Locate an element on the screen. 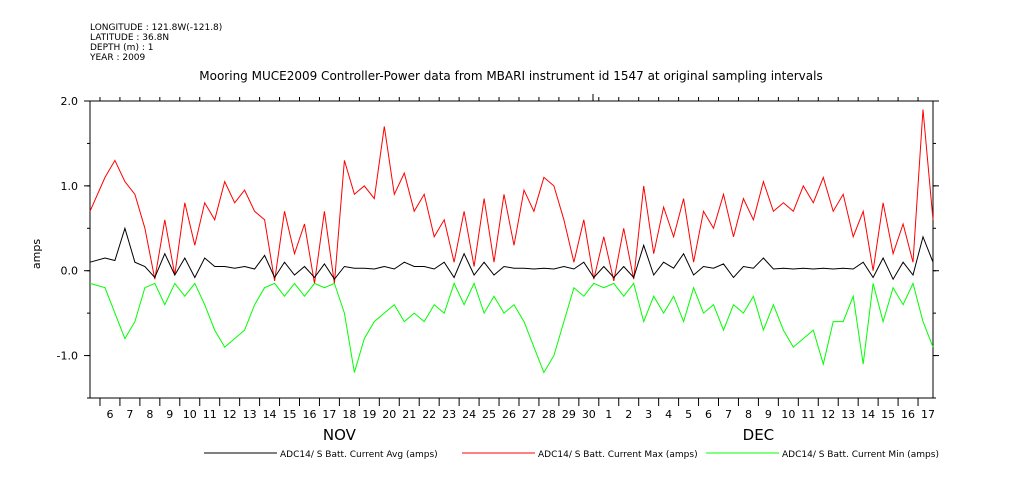 This screenshot has width=1009, height=504. y-tick-label: 0.0 is located at coordinates (70, 271).